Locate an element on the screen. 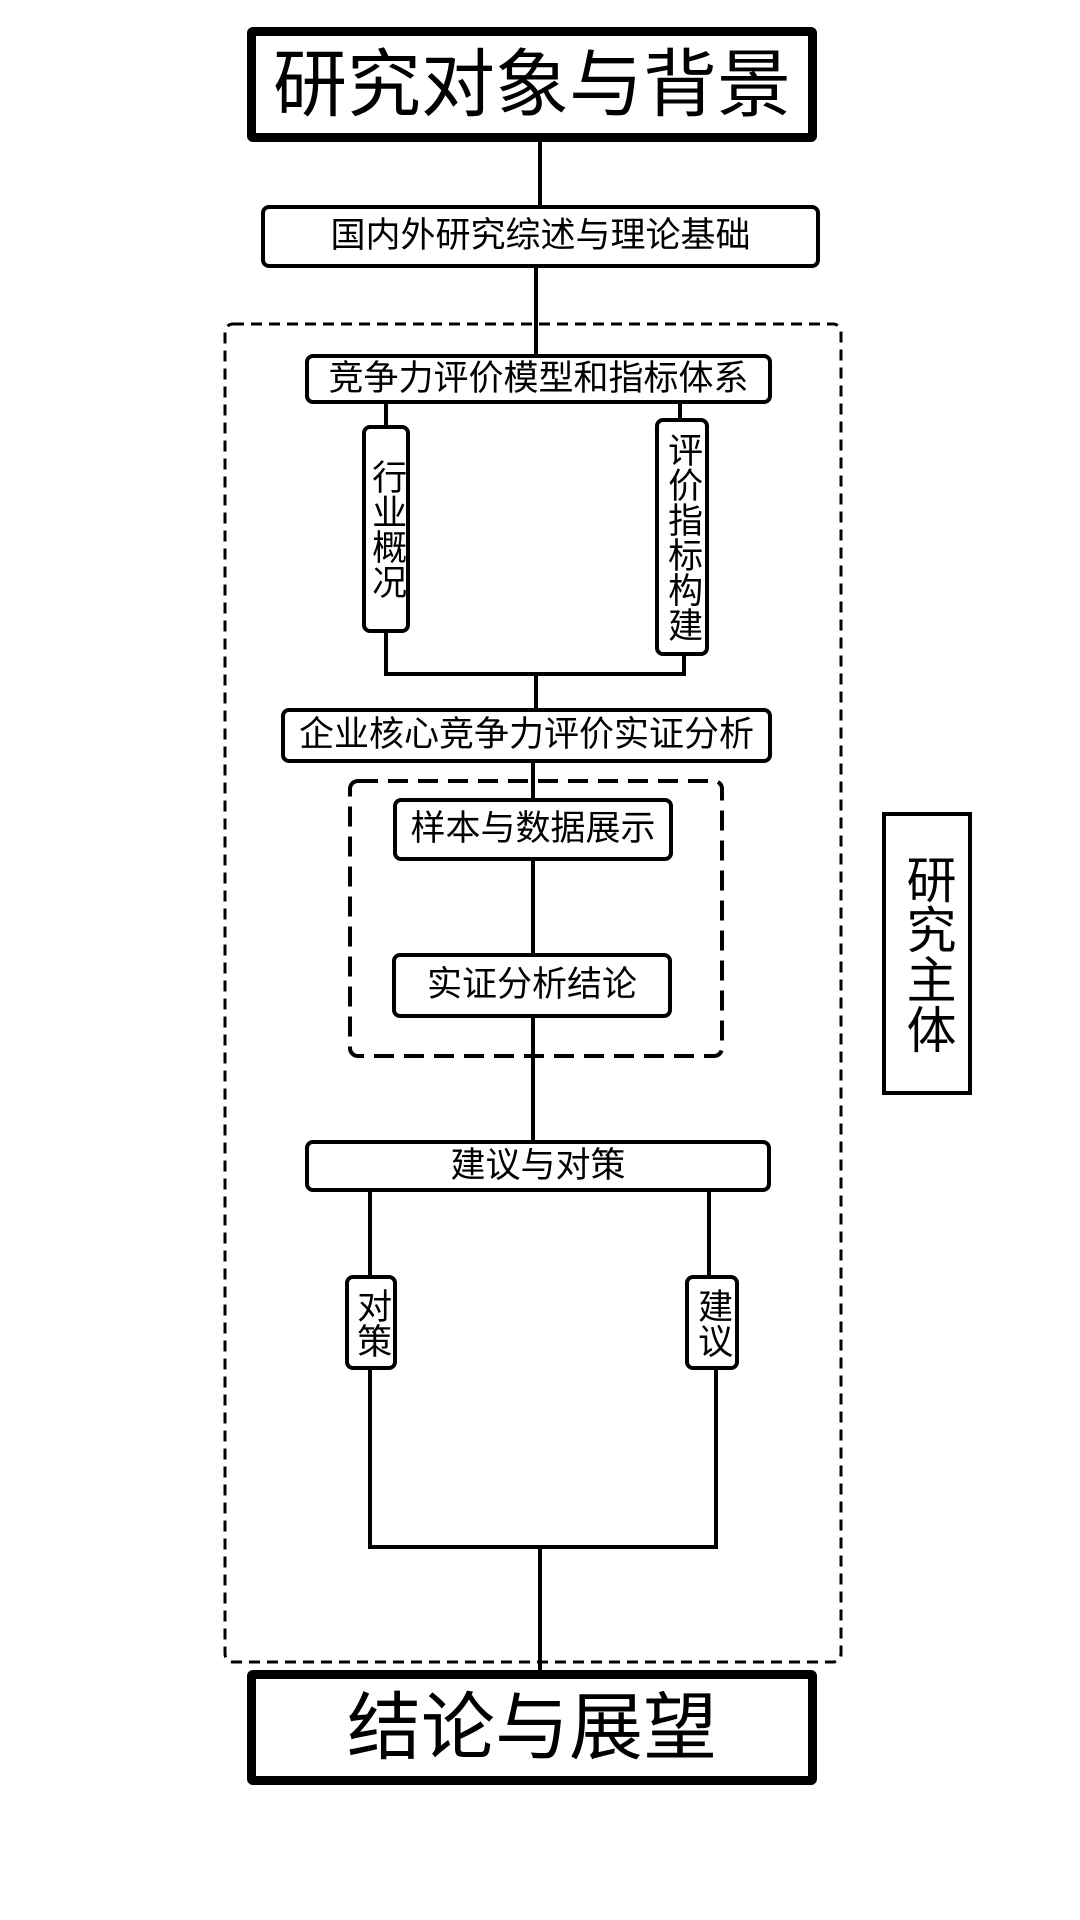 The width and height of the screenshot is (1080, 1920). suggestions-measures-label: 建议与对策 is located at coordinates (538, 1165).